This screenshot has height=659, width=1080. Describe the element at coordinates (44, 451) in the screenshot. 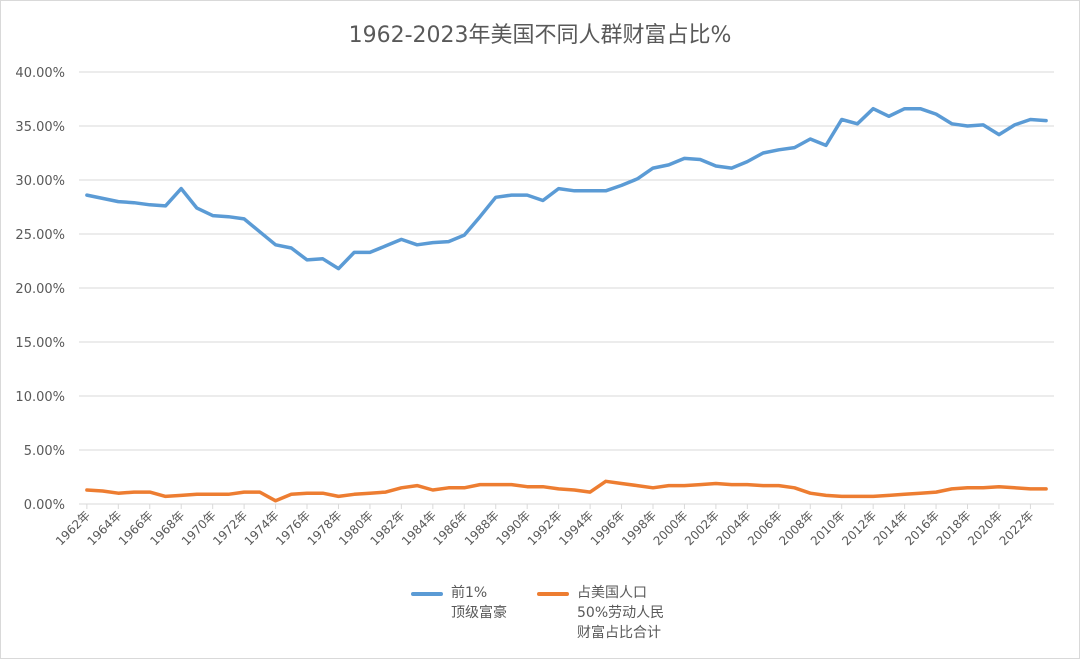

I see `y-tick-label: 5.00%` at that location.